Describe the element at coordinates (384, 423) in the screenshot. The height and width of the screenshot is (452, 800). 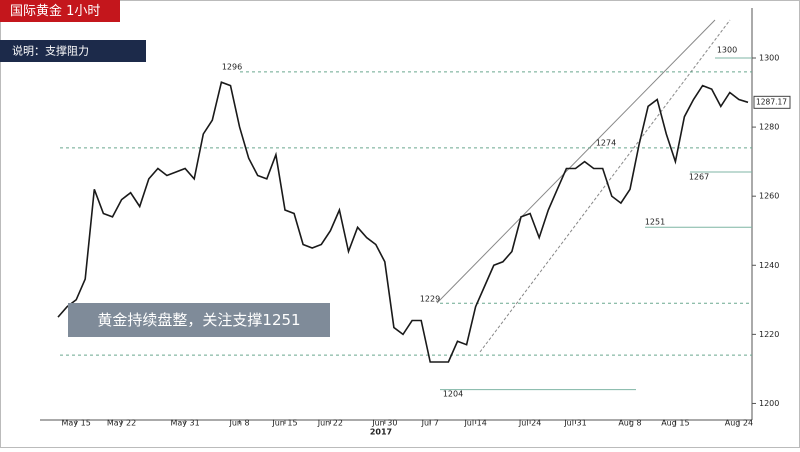
I see `x-tick-label: Jun 30` at that location.